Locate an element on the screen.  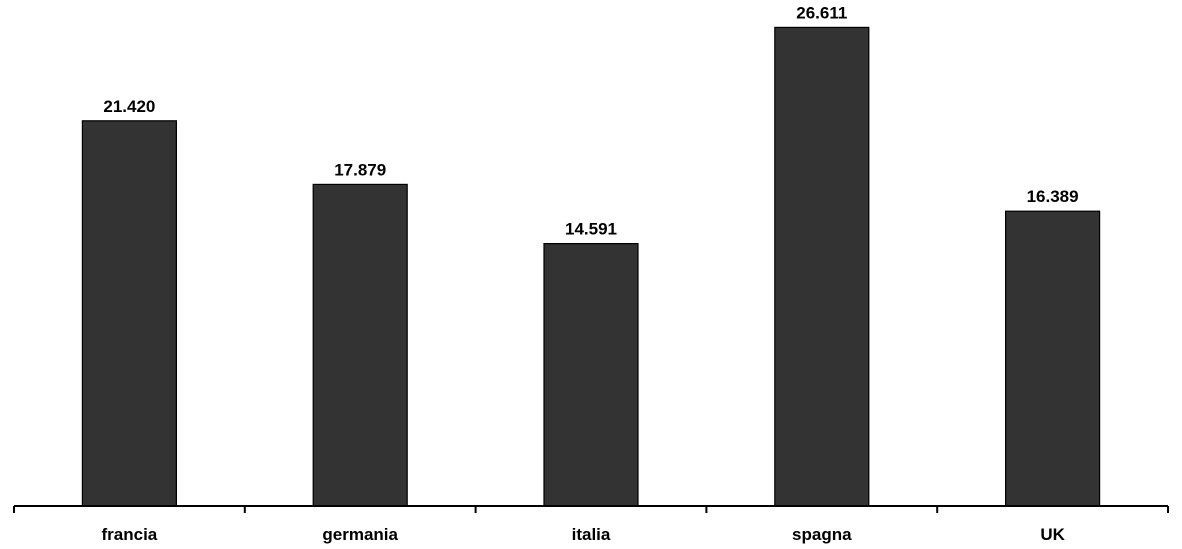
data-label-germania: 17.879 is located at coordinates (360, 169).